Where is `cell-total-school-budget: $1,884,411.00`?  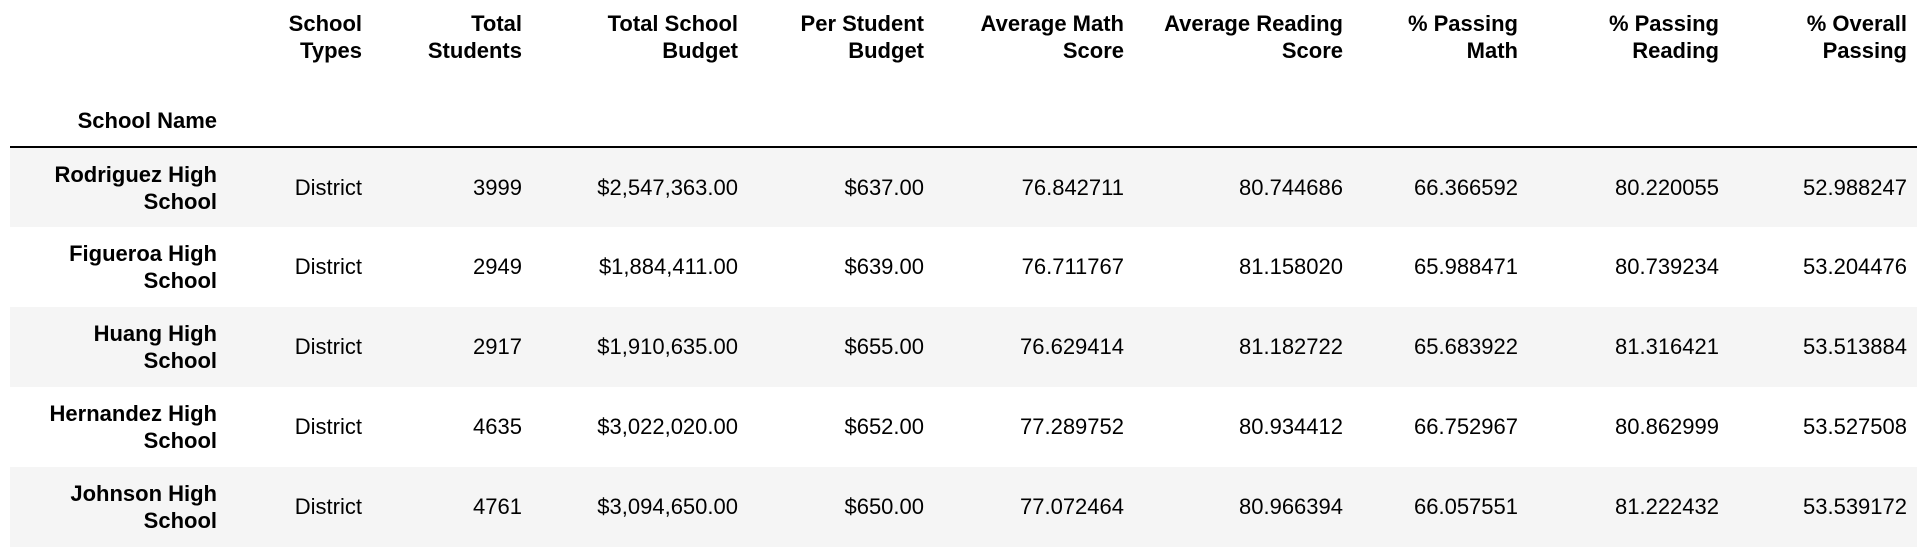
cell-total-school-budget: $1,884,411.00 is located at coordinates (668, 266).